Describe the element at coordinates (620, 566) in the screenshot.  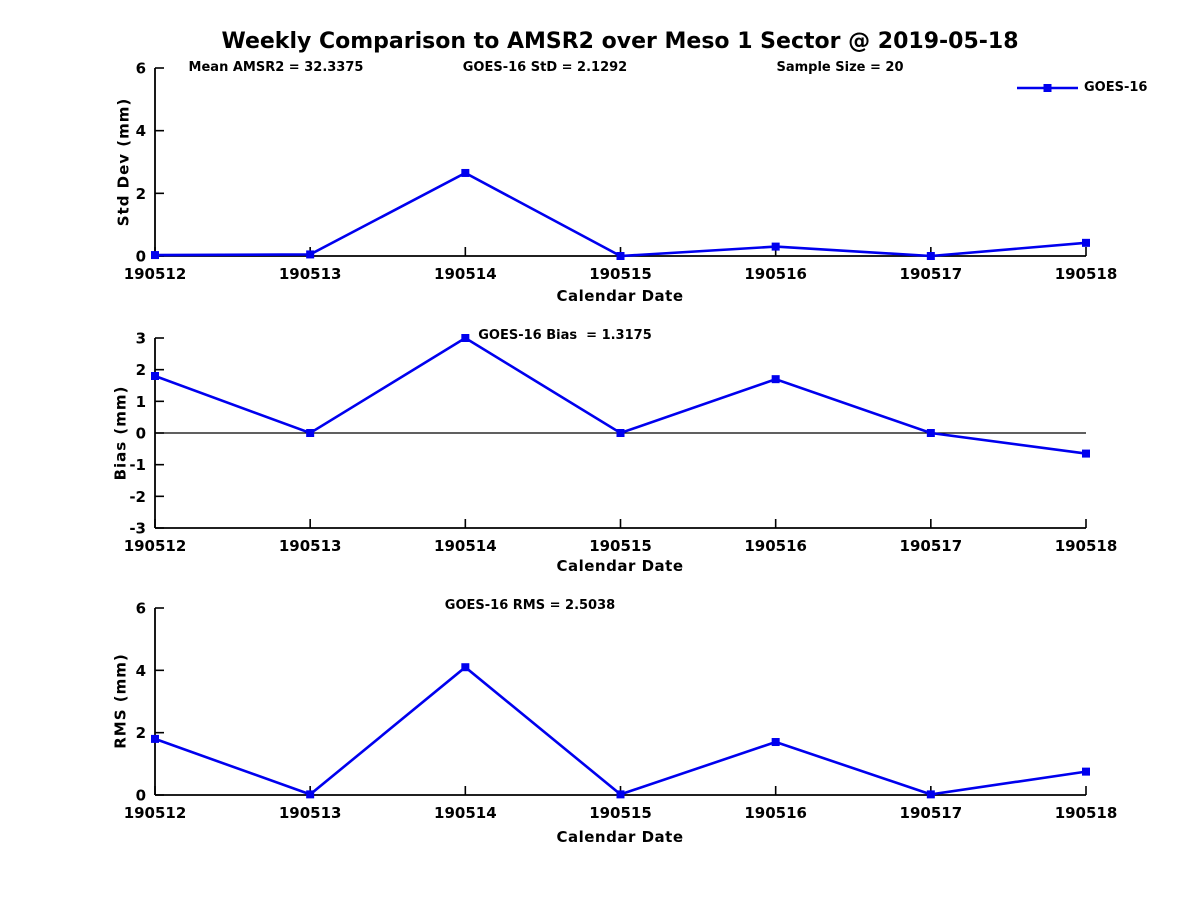
I see `x-axis-label-bias: Calendar Date` at that location.